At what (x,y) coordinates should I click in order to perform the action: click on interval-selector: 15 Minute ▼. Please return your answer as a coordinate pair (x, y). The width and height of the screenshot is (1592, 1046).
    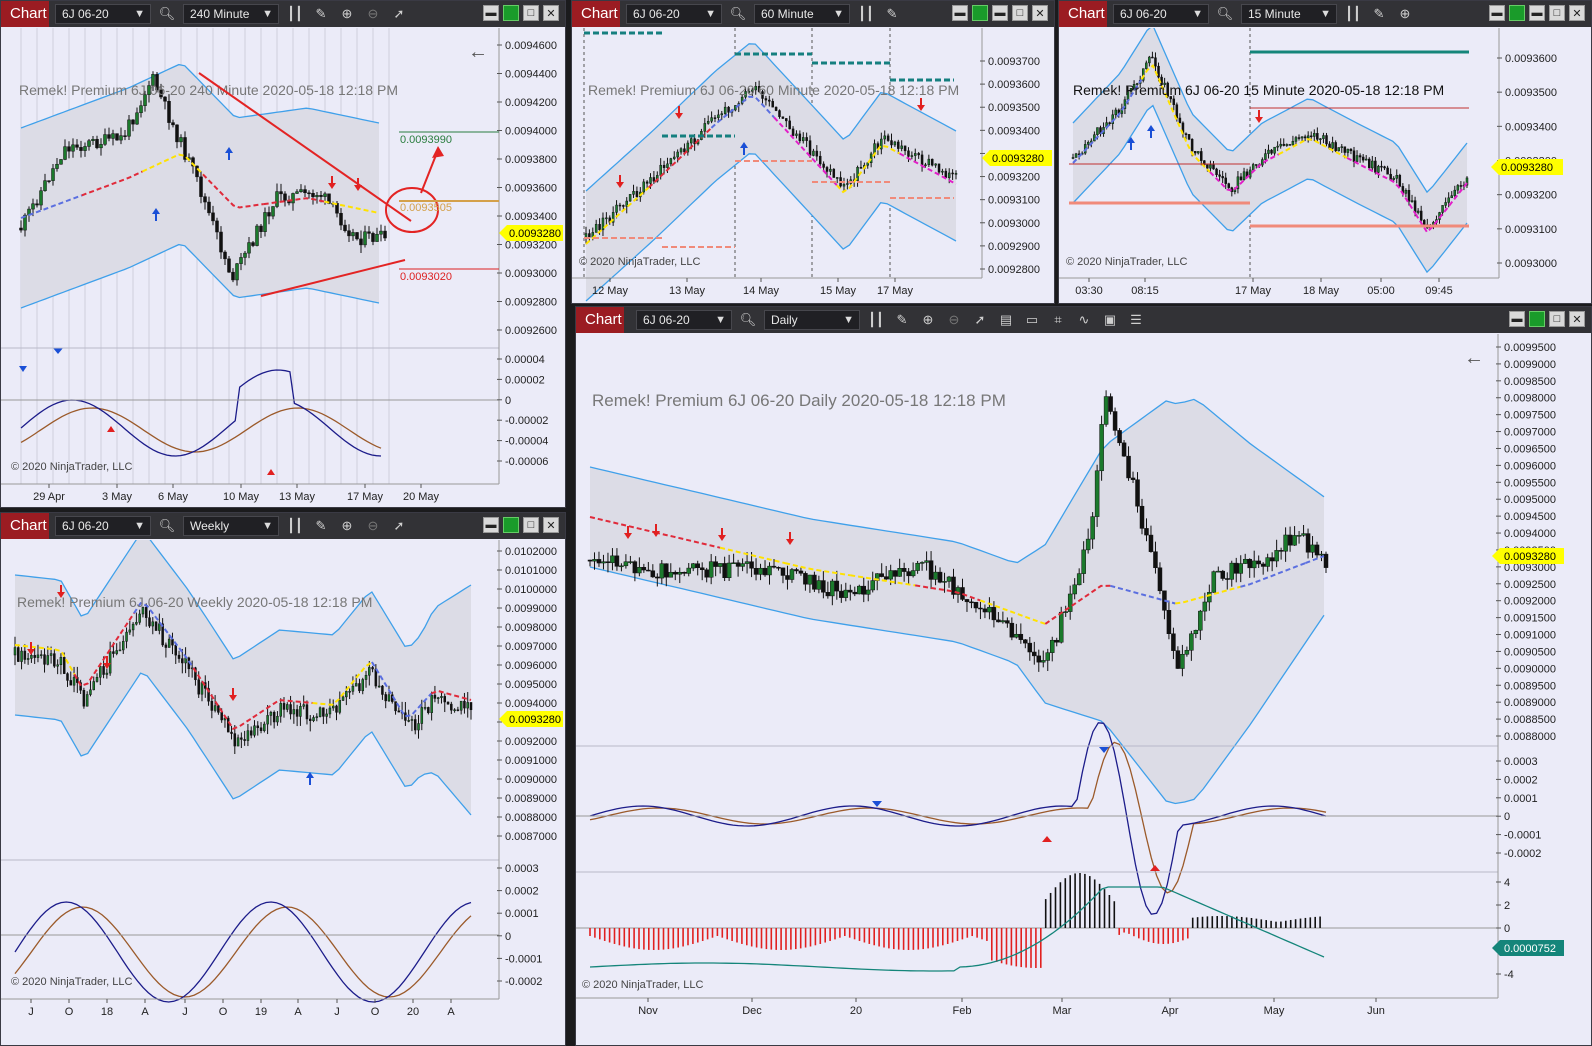
    Looking at the image, I should click on (1289, 14).